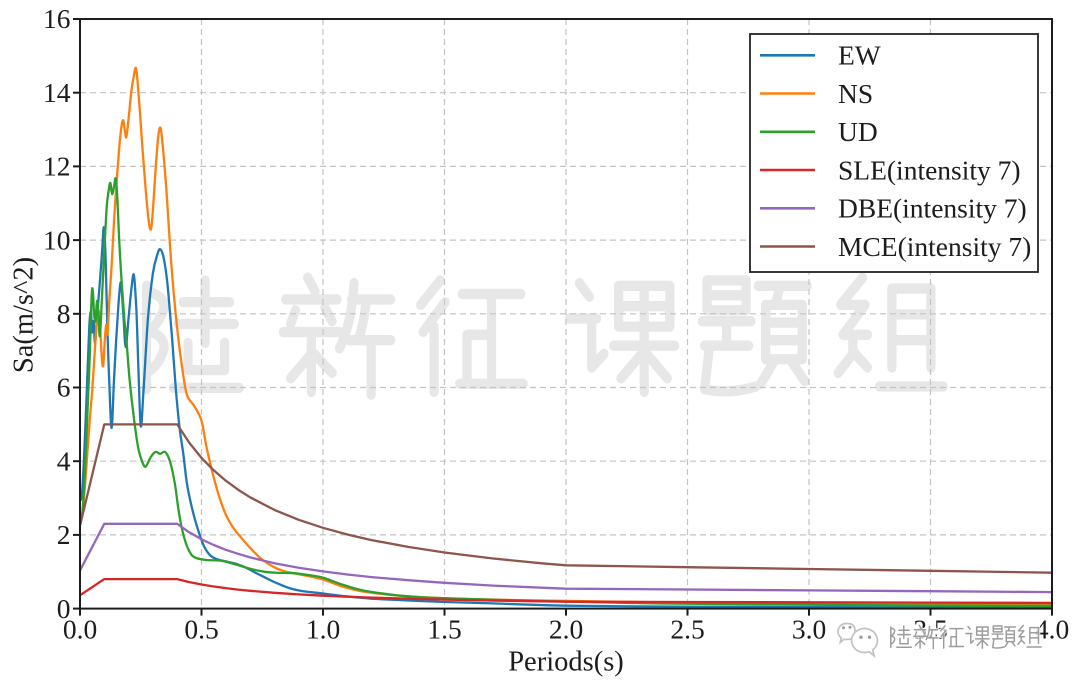 The image size is (1080, 691). Describe the element at coordinates (566, 662) in the screenshot. I see `svg-text: Periods(s)` at that location.